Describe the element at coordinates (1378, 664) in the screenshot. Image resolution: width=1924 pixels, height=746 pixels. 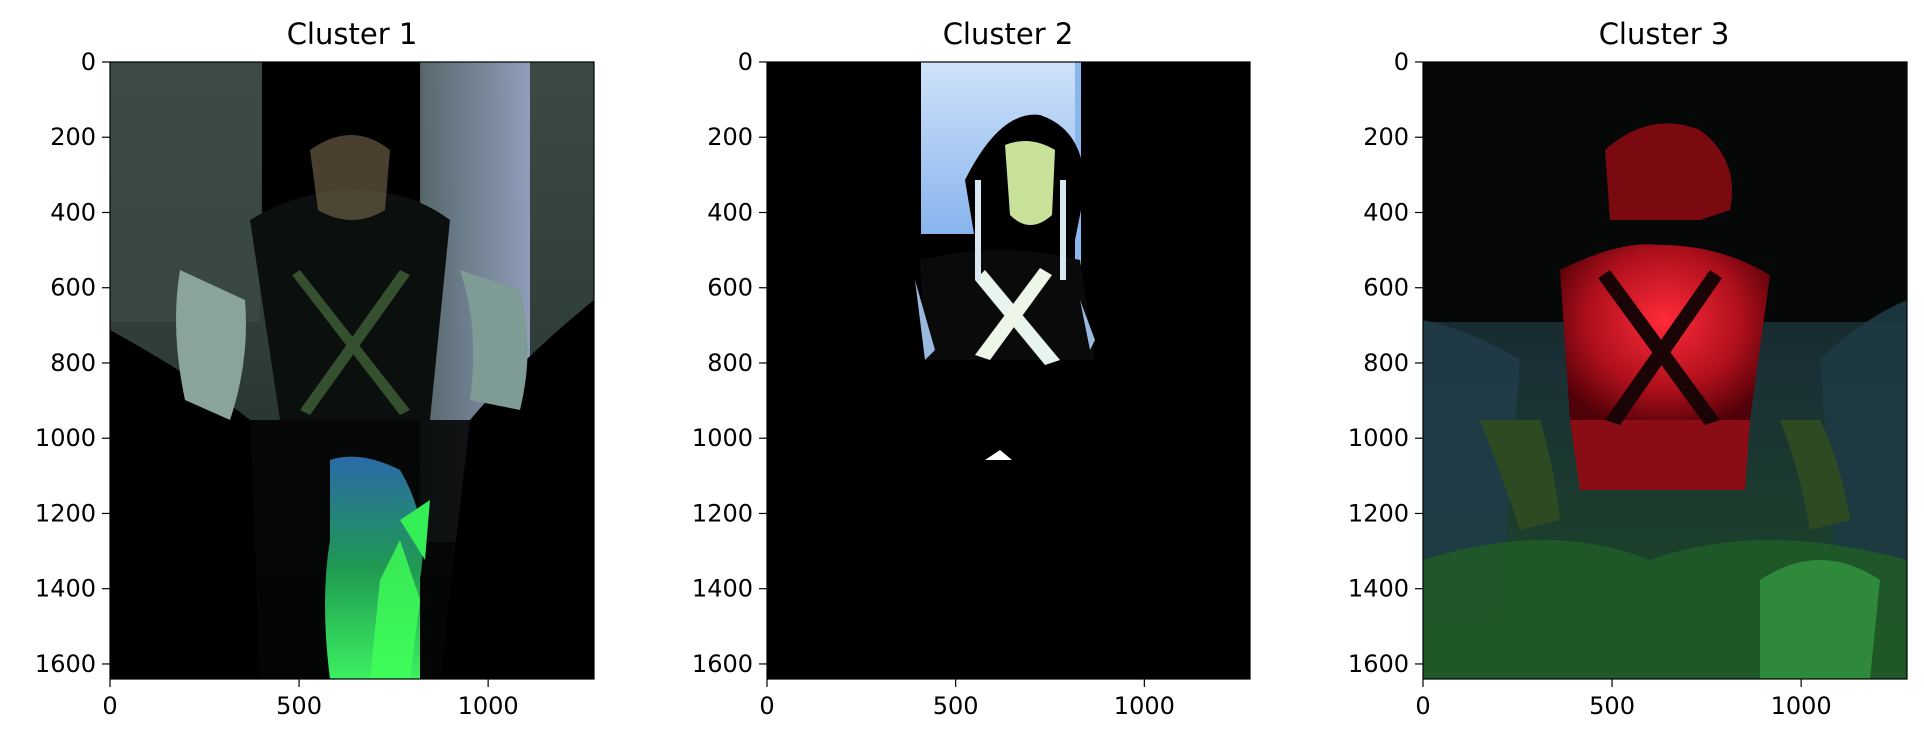
I see `panel-3-ytick-label: 1600` at that location.